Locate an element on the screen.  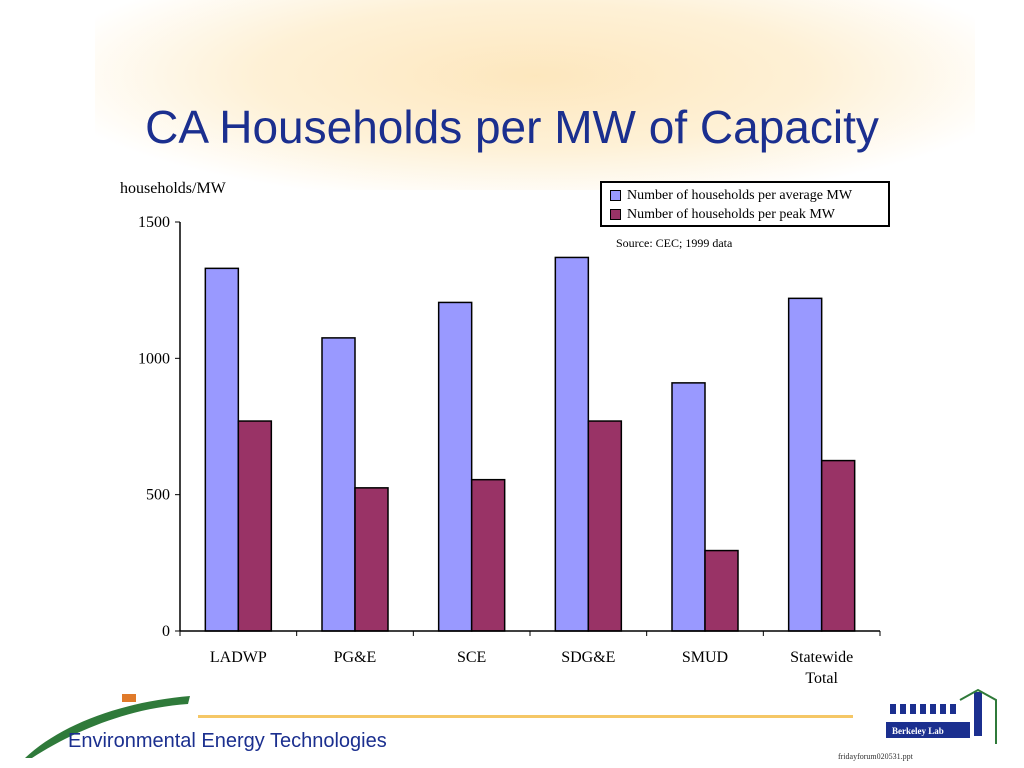
legend-label-average: Number of households per average MW is located at coordinates (740, 195).